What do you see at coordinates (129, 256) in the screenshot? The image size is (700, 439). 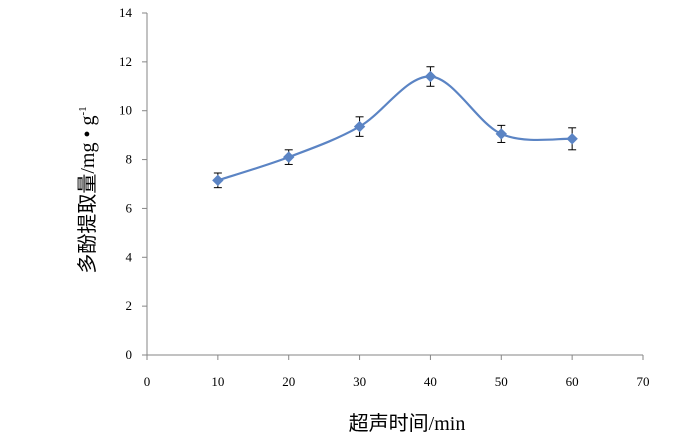 I see `y-tick-label: 4` at bounding box center [129, 256].